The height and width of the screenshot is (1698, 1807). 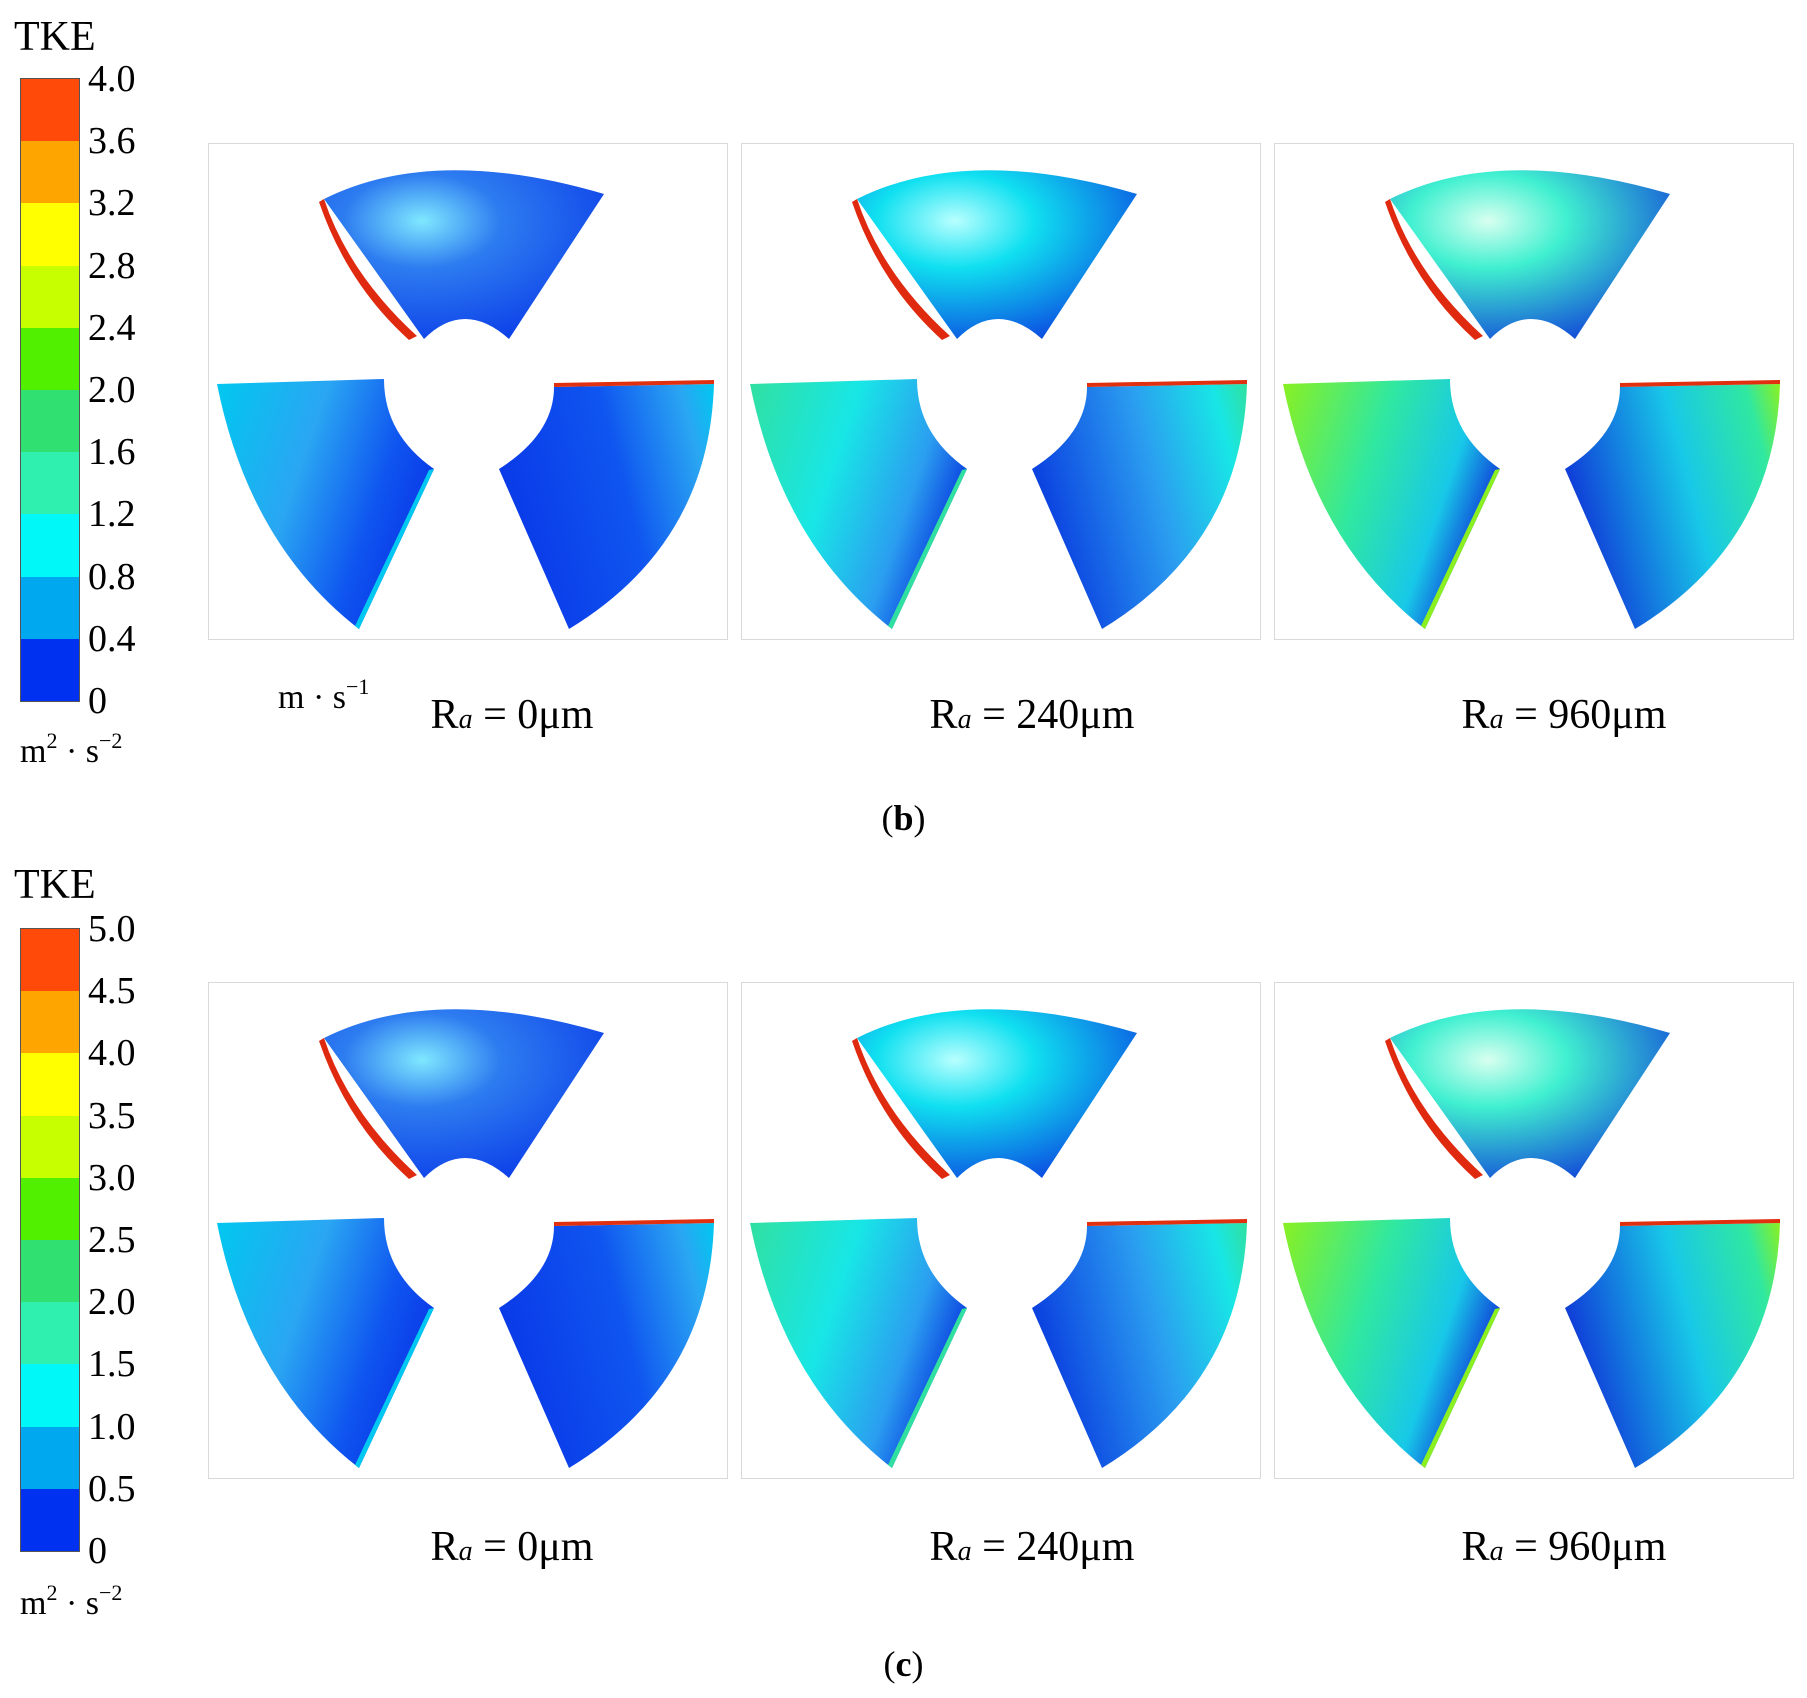 I want to click on colorbar-tick-label: 0.4, so click(x=112, y=638).